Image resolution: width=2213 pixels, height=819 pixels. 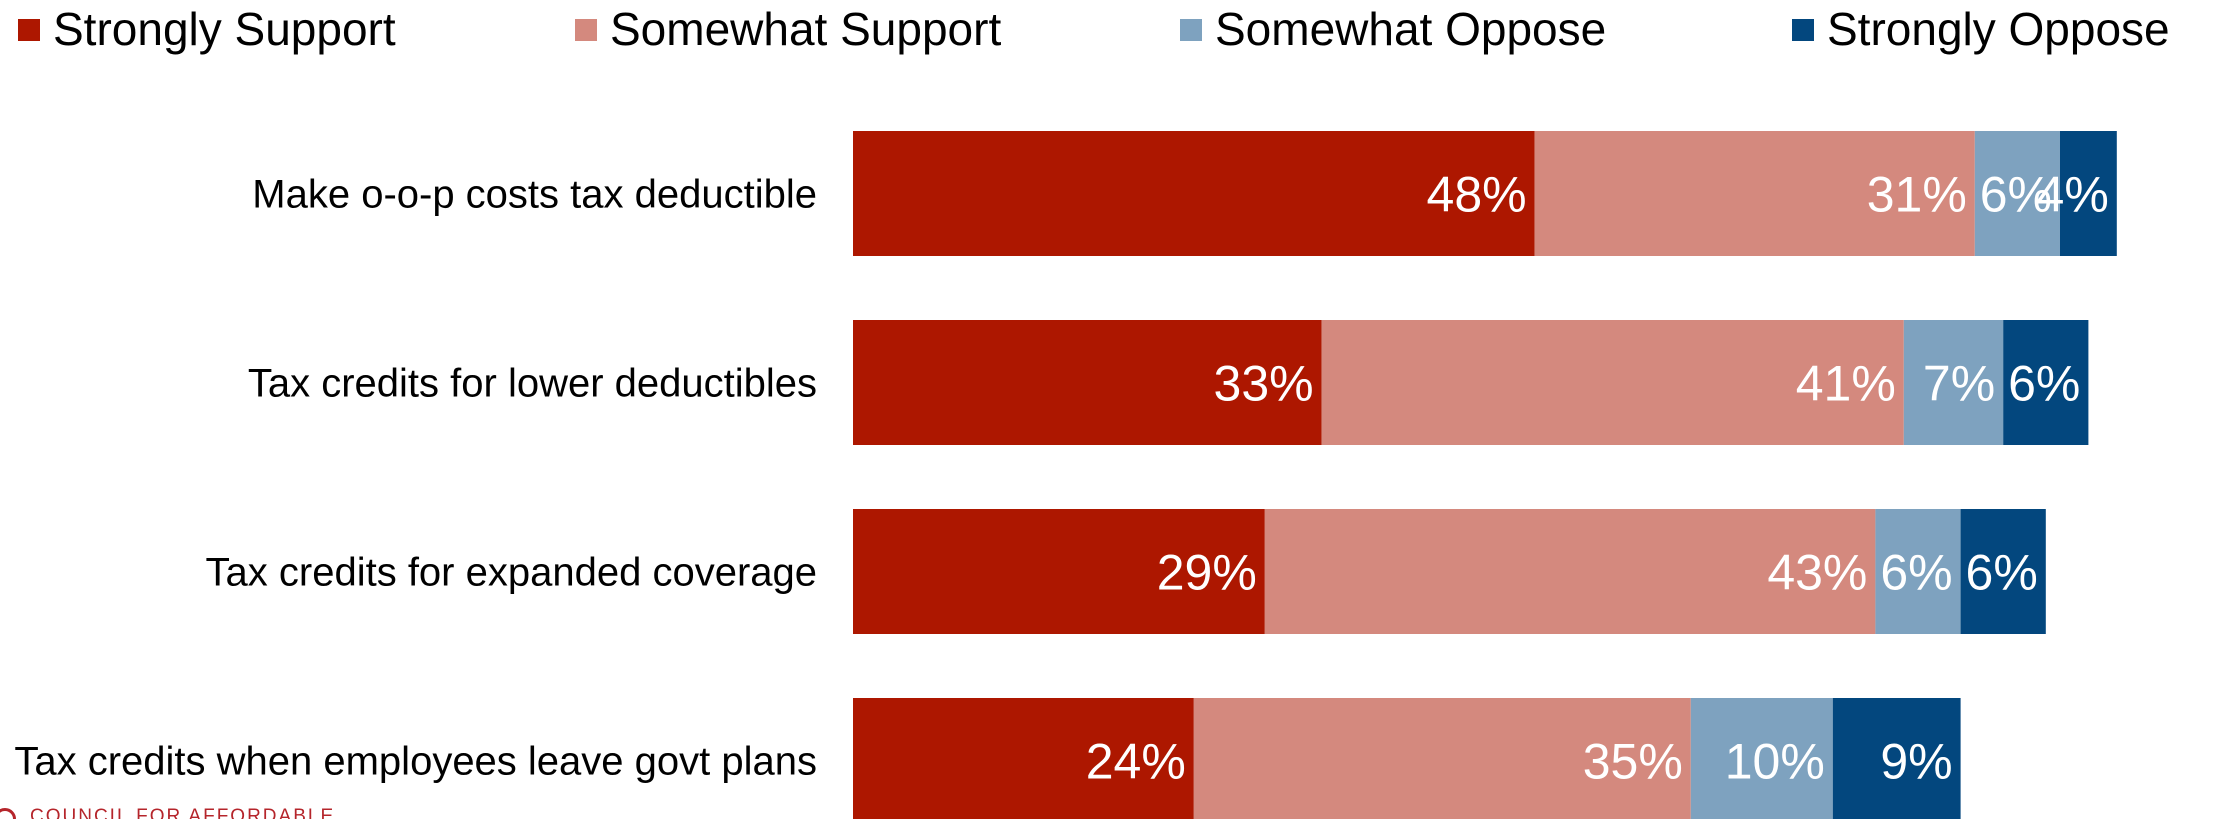 I want to click on value-label: 10%, so click(x=1775, y=762).